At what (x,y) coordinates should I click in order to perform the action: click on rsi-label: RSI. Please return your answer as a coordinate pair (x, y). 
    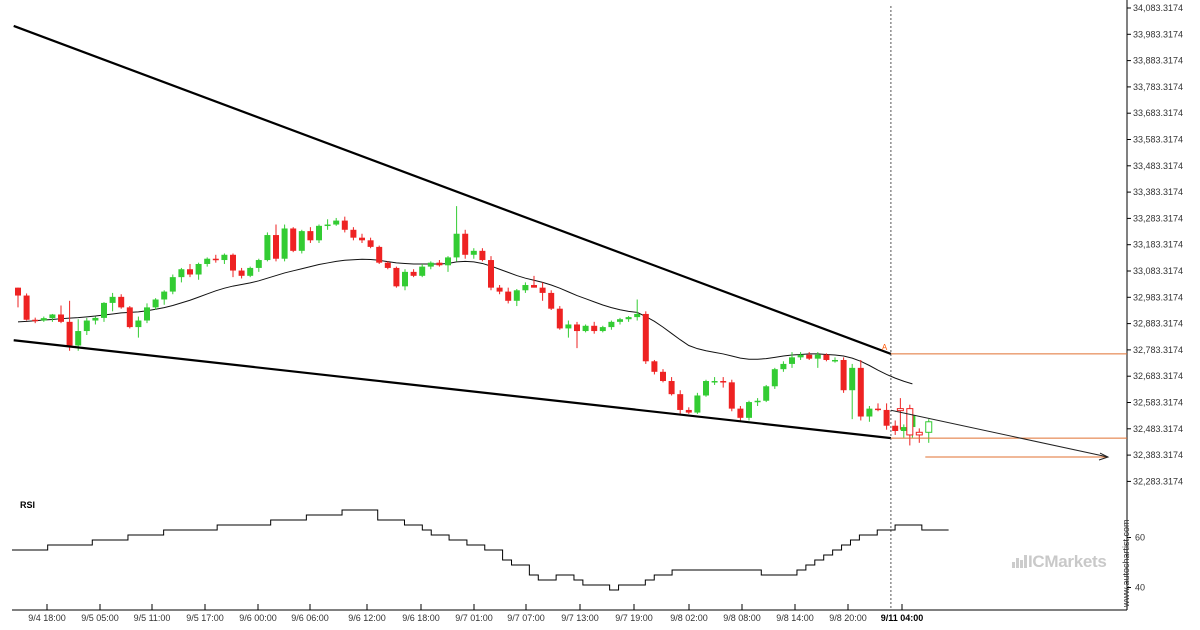
    Looking at the image, I should click on (27, 505).